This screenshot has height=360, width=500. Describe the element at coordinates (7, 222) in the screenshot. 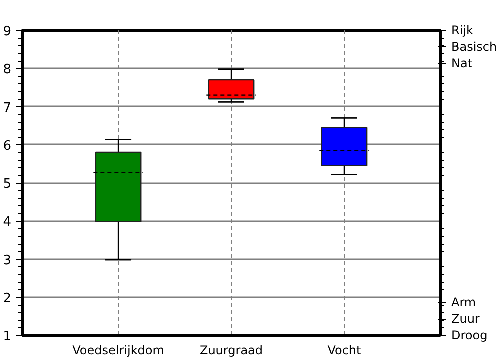

I see `y-tick-label: 4` at that location.